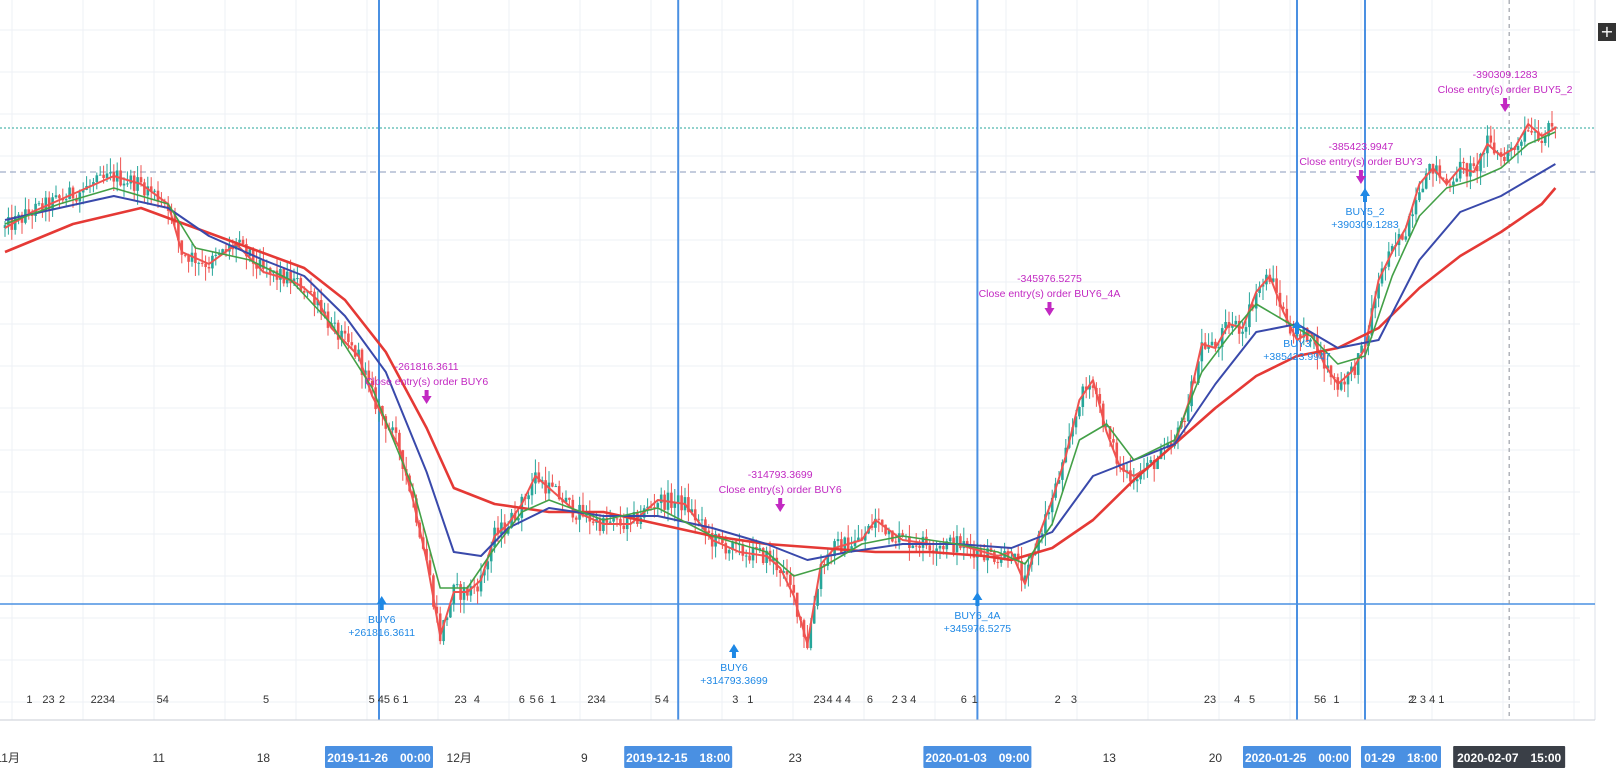 This screenshot has width=1620, height=782. What do you see at coordinates (1607, 32) in the screenshot?
I see `add-button: +` at bounding box center [1607, 32].